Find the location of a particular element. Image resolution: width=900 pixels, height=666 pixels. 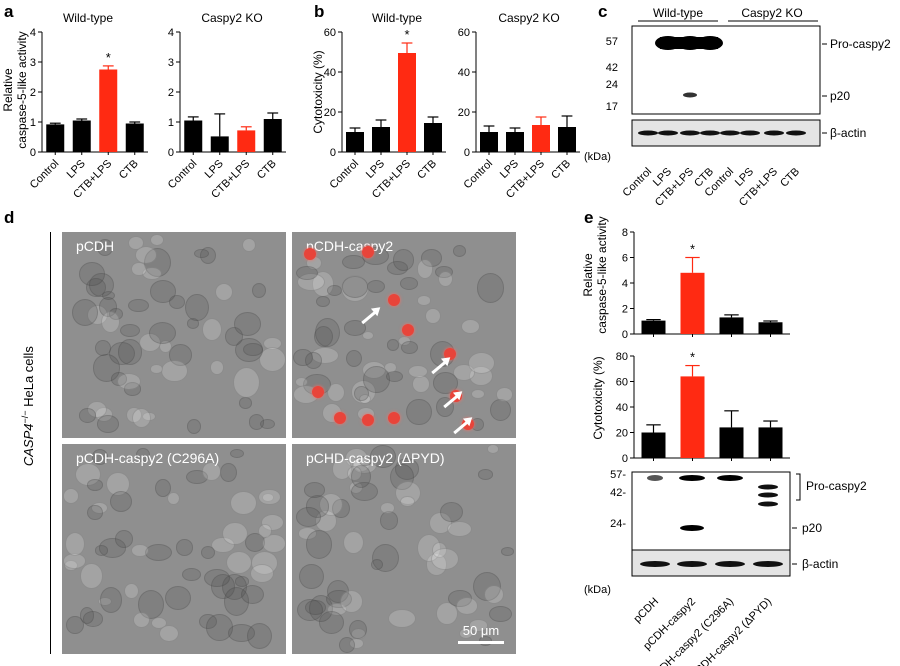

panel-label-d: d is located at coordinates (9, 217).